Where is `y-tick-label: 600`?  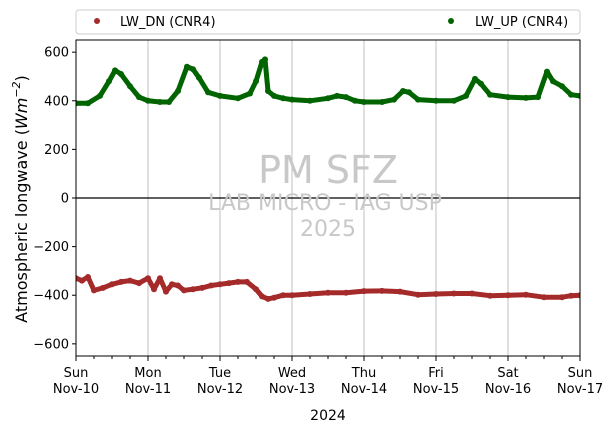 y-tick-label: 600 is located at coordinates (56, 53).